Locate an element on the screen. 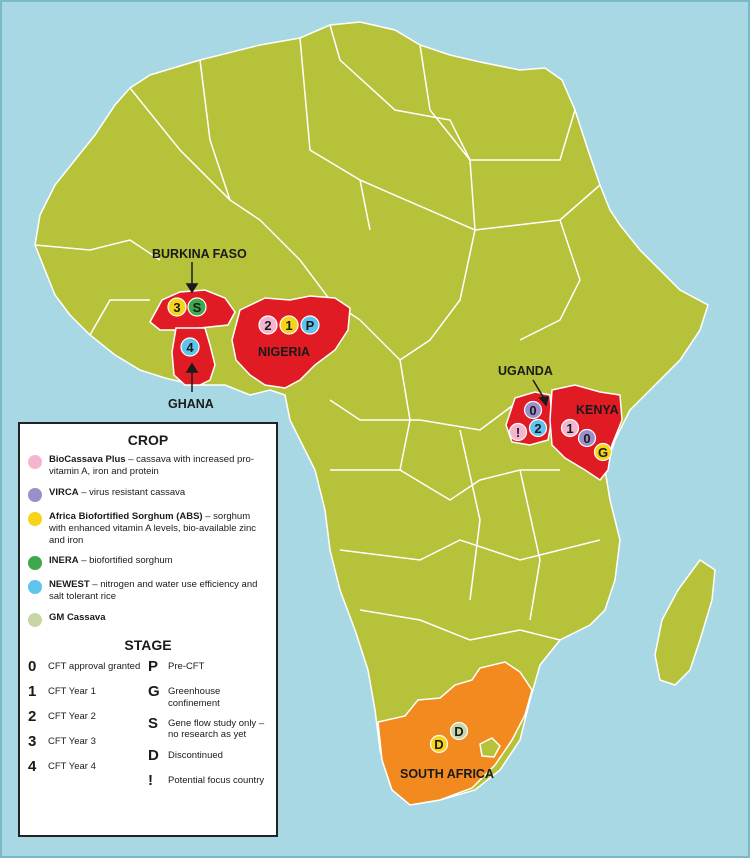  markers-ghana: 4 is located at coordinates (190, 347).